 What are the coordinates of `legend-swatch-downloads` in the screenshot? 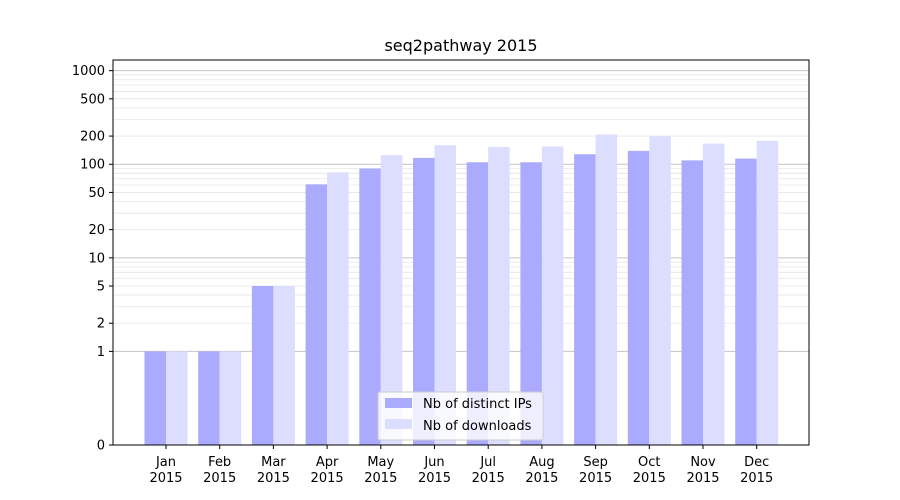 It's located at (398, 424).